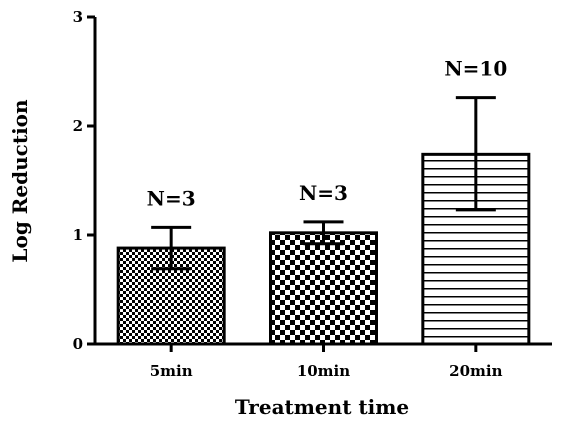  I want to click on y-axis-ticks: 0 1 2 3, so click(84, 180).